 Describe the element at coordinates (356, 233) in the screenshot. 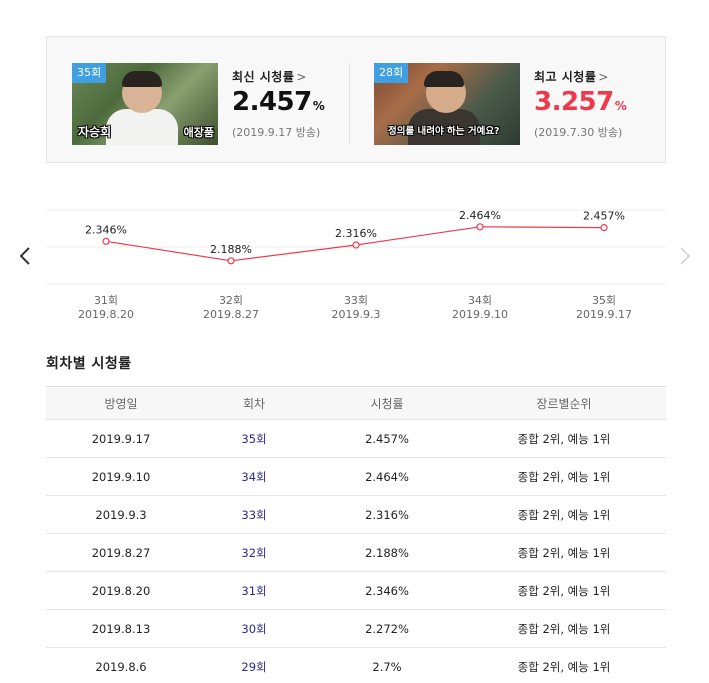

I see `data-label: 2.316%` at that location.